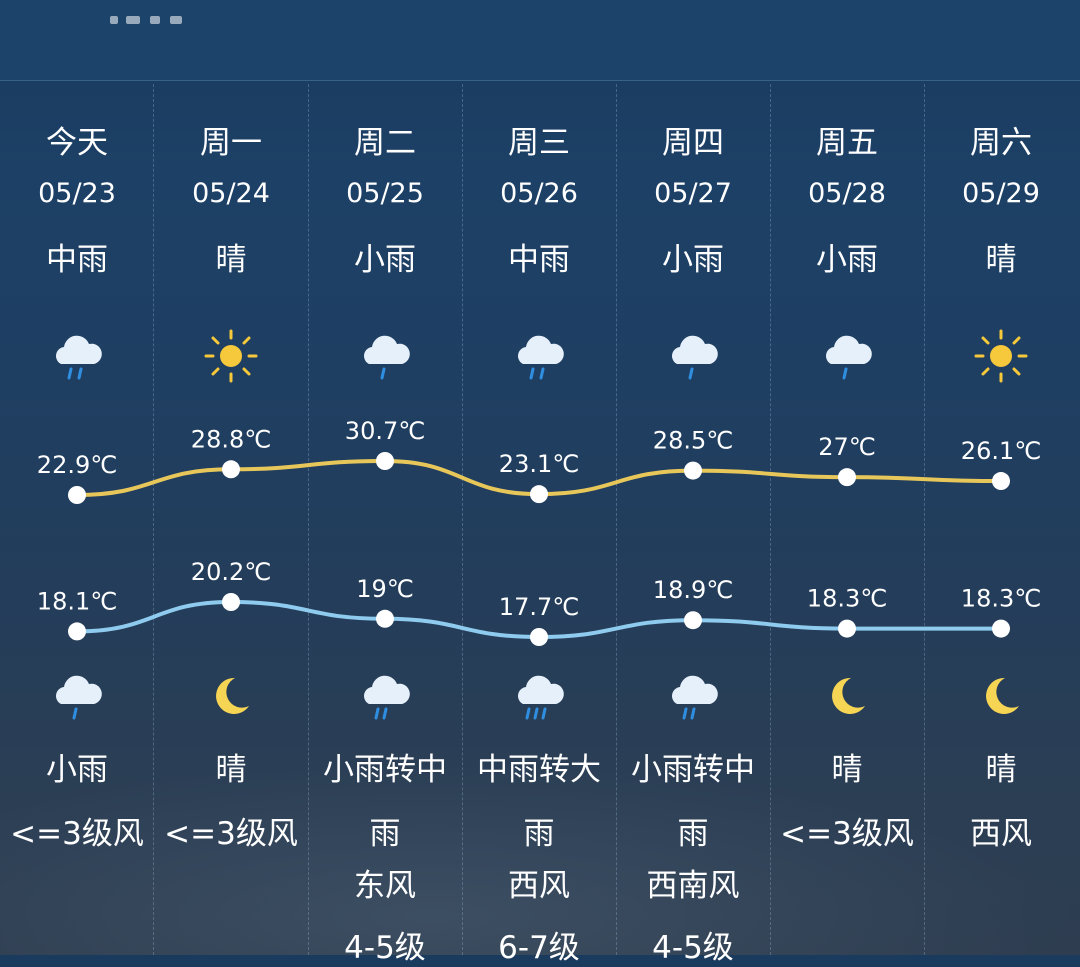 The width and height of the screenshot is (1080, 967). I want to click on low-temp-label: 18.9℃, so click(693, 590).